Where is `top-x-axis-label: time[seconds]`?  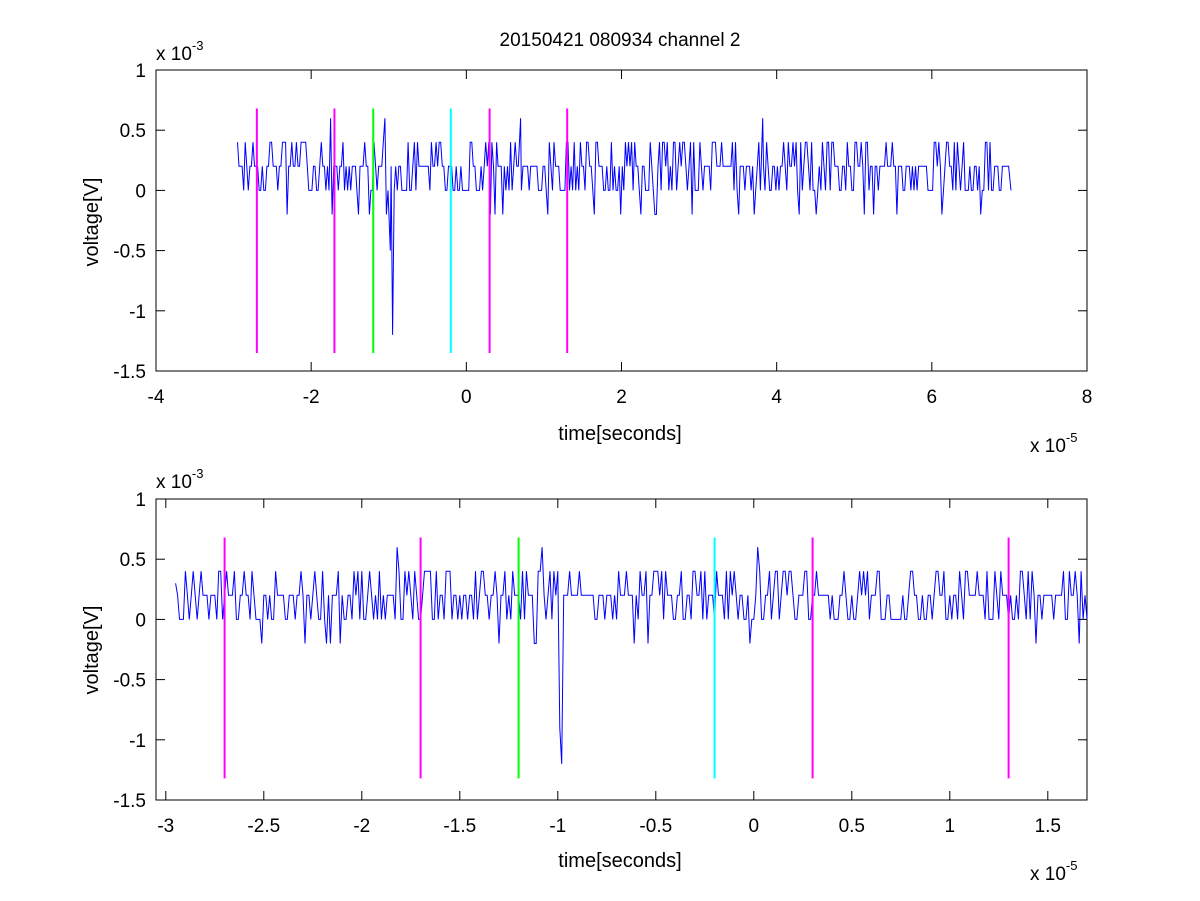
top-x-axis-label: time[seconds] is located at coordinates (619, 434).